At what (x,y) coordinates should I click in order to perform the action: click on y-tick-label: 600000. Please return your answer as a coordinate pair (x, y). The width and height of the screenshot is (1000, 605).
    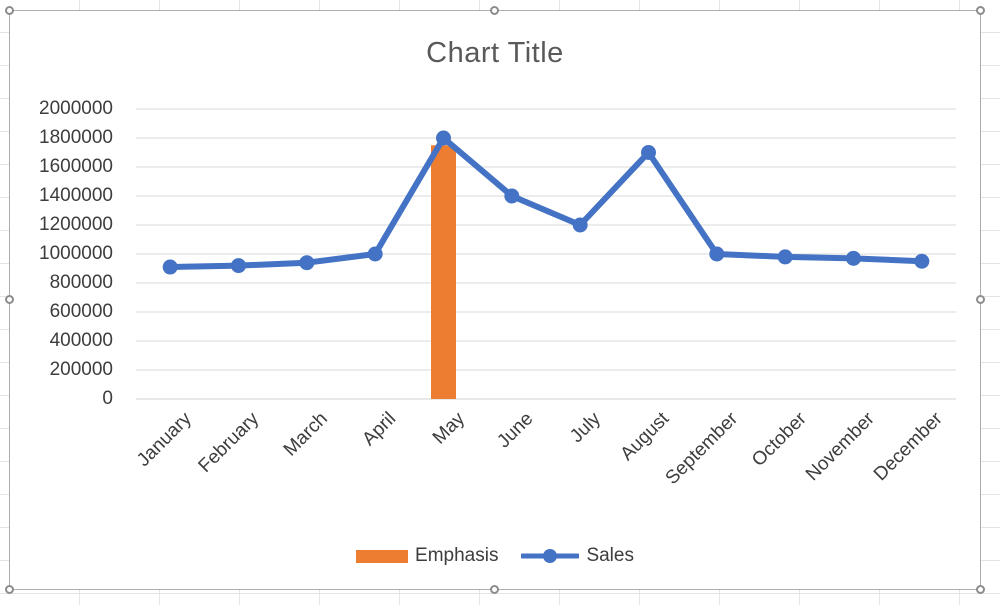
    Looking at the image, I should click on (81, 311).